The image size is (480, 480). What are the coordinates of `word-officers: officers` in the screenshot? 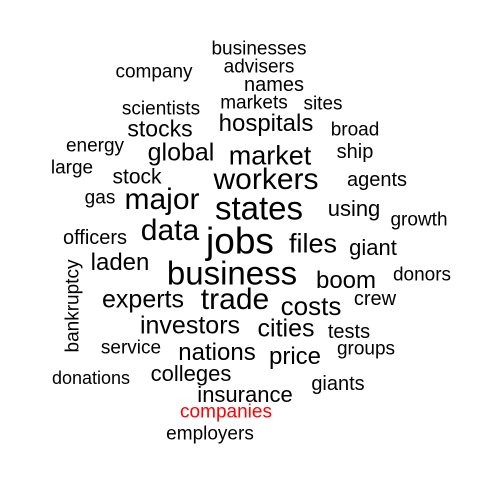 It's located at (95, 238).